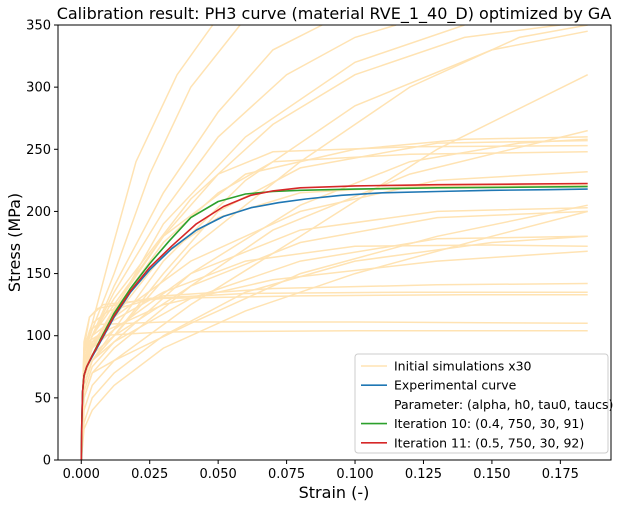 This screenshot has width=623, height=506. I want to click on x-tick-label: 0.125, so click(423, 474).